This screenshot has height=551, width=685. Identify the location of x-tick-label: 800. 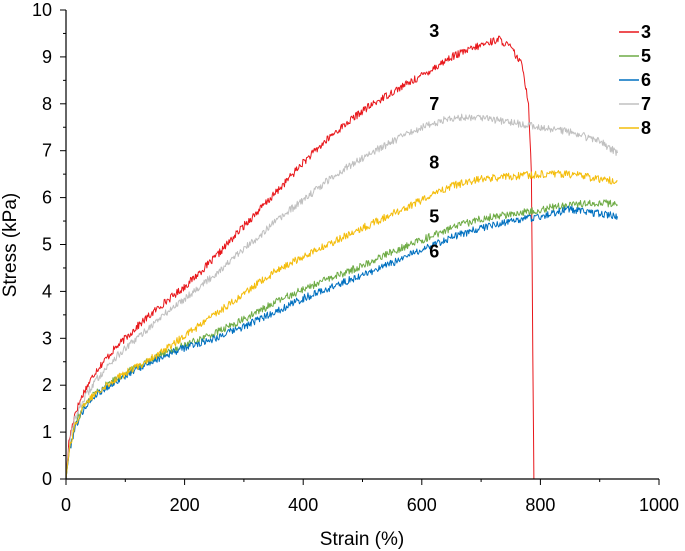
(540, 505).